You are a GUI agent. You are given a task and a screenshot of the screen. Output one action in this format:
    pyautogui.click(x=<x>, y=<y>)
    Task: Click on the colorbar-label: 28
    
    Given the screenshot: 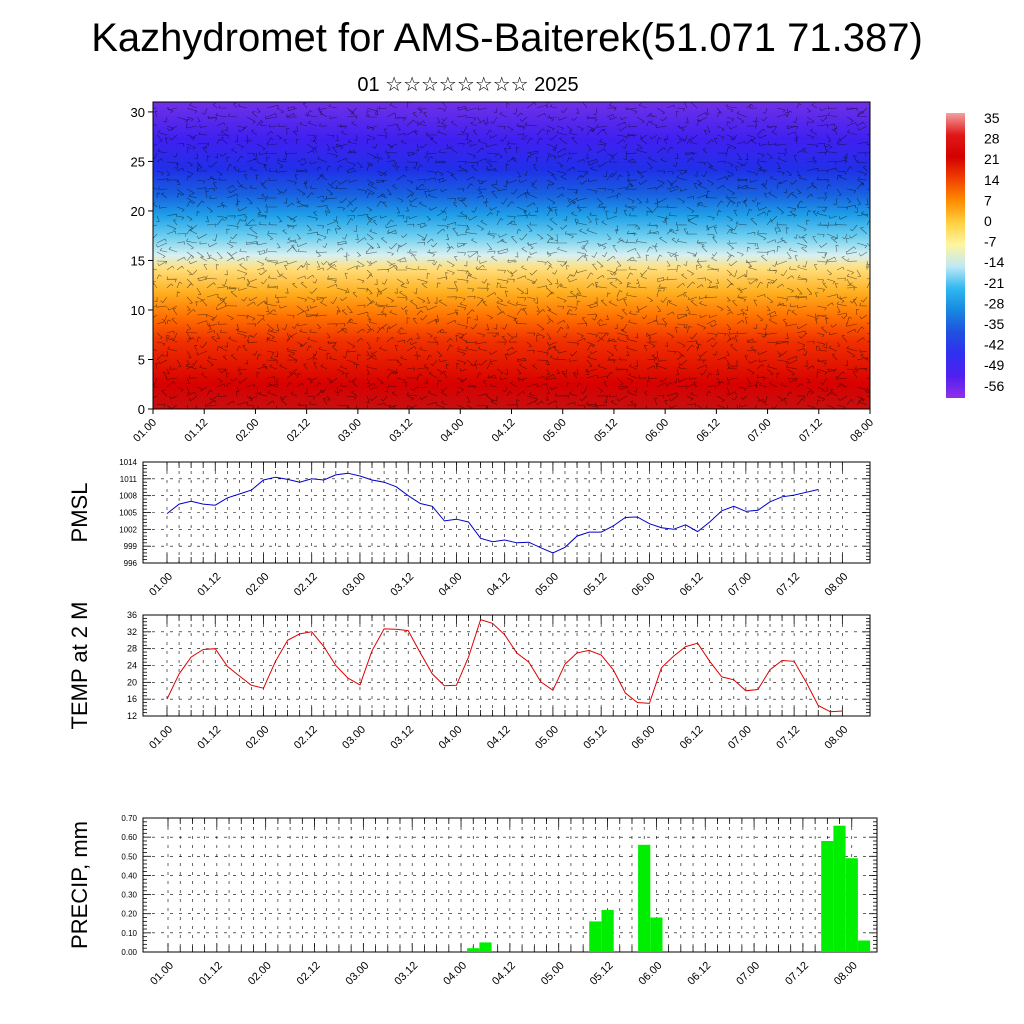 What is the action you would take?
    pyautogui.click(x=992, y=139)
    